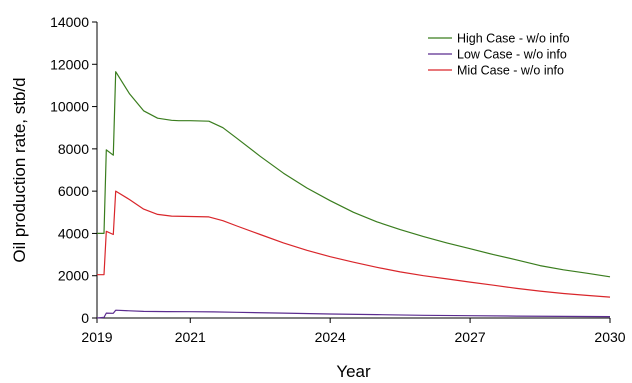  What do you see at coordinates (510, 71) in the screenshot?
I see `legend-label: Mid Case - w/o info` at bounding box center [510, 71].